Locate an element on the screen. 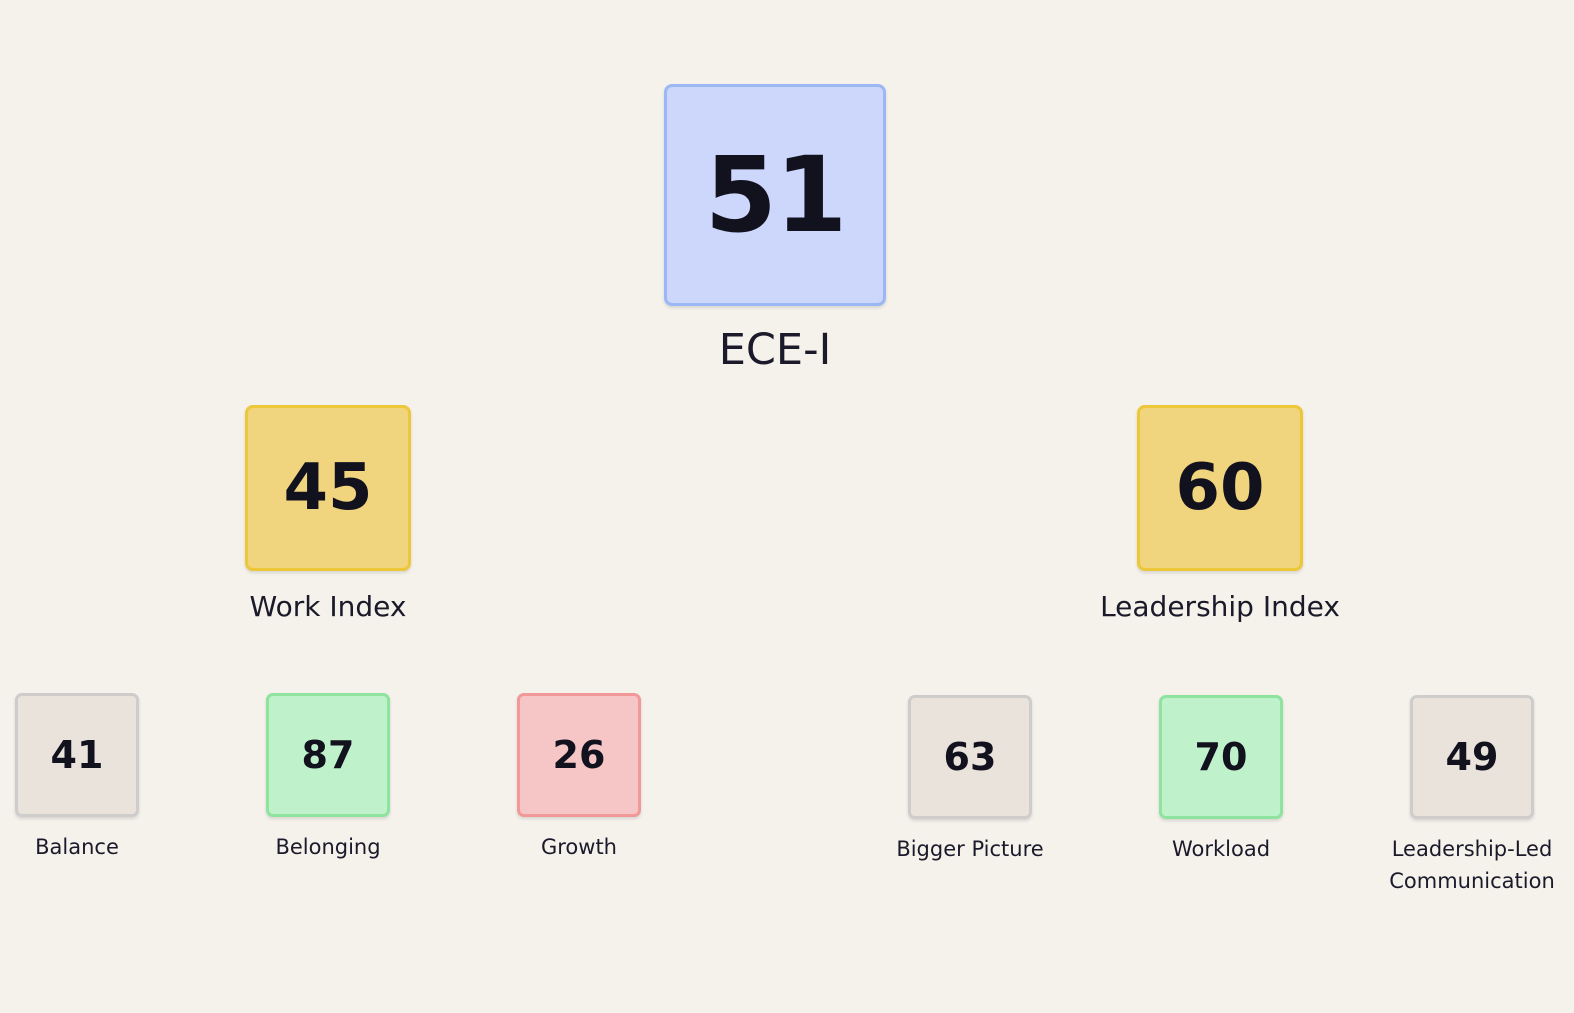  work-index-label: Work Index is located at coordinates (328, 606).